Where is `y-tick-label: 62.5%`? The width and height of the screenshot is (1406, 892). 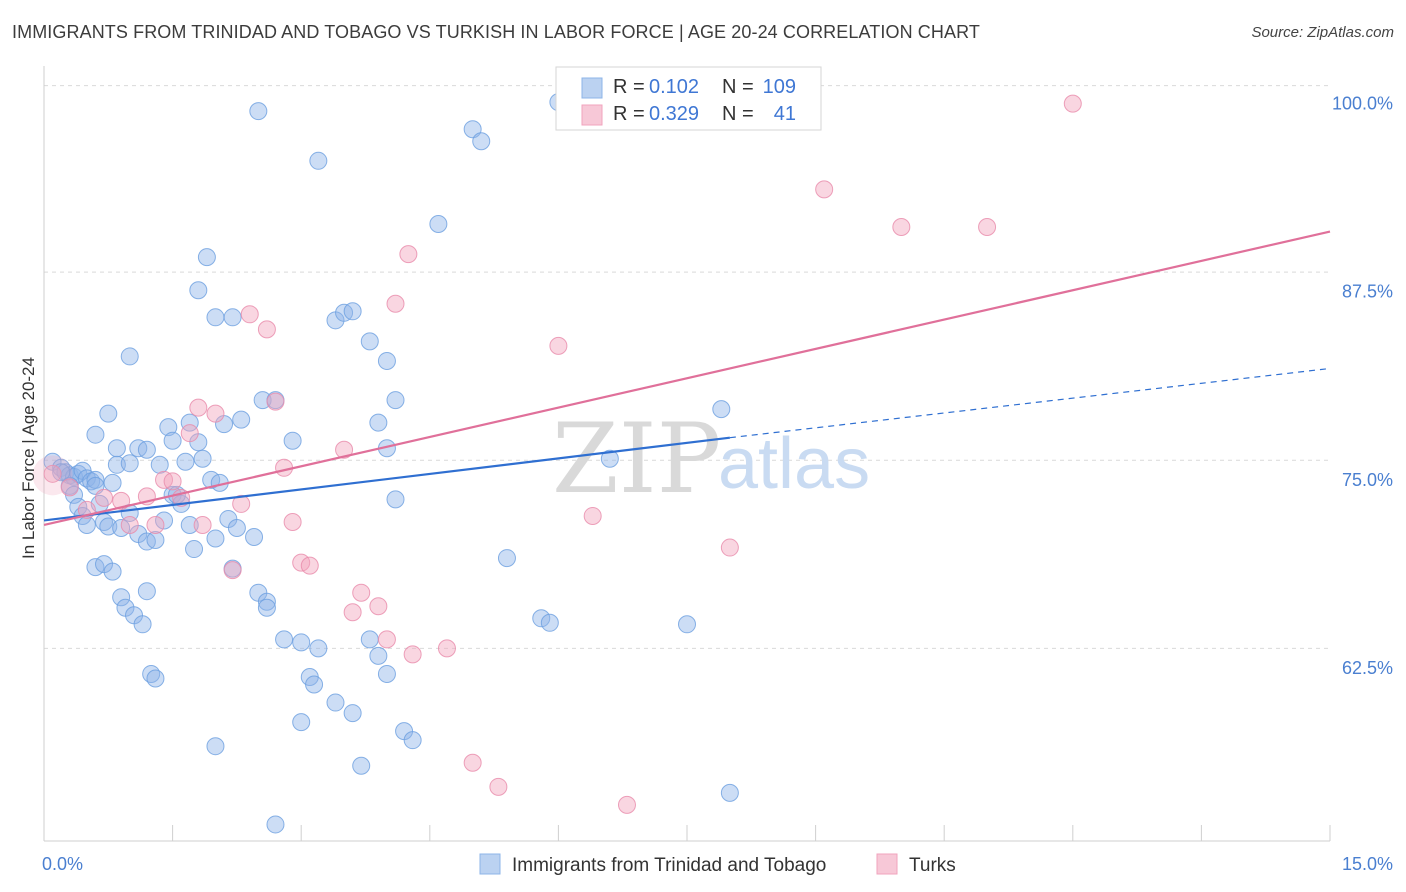 y-tick-label: 62.5% is located at coordinates (1367, 668).